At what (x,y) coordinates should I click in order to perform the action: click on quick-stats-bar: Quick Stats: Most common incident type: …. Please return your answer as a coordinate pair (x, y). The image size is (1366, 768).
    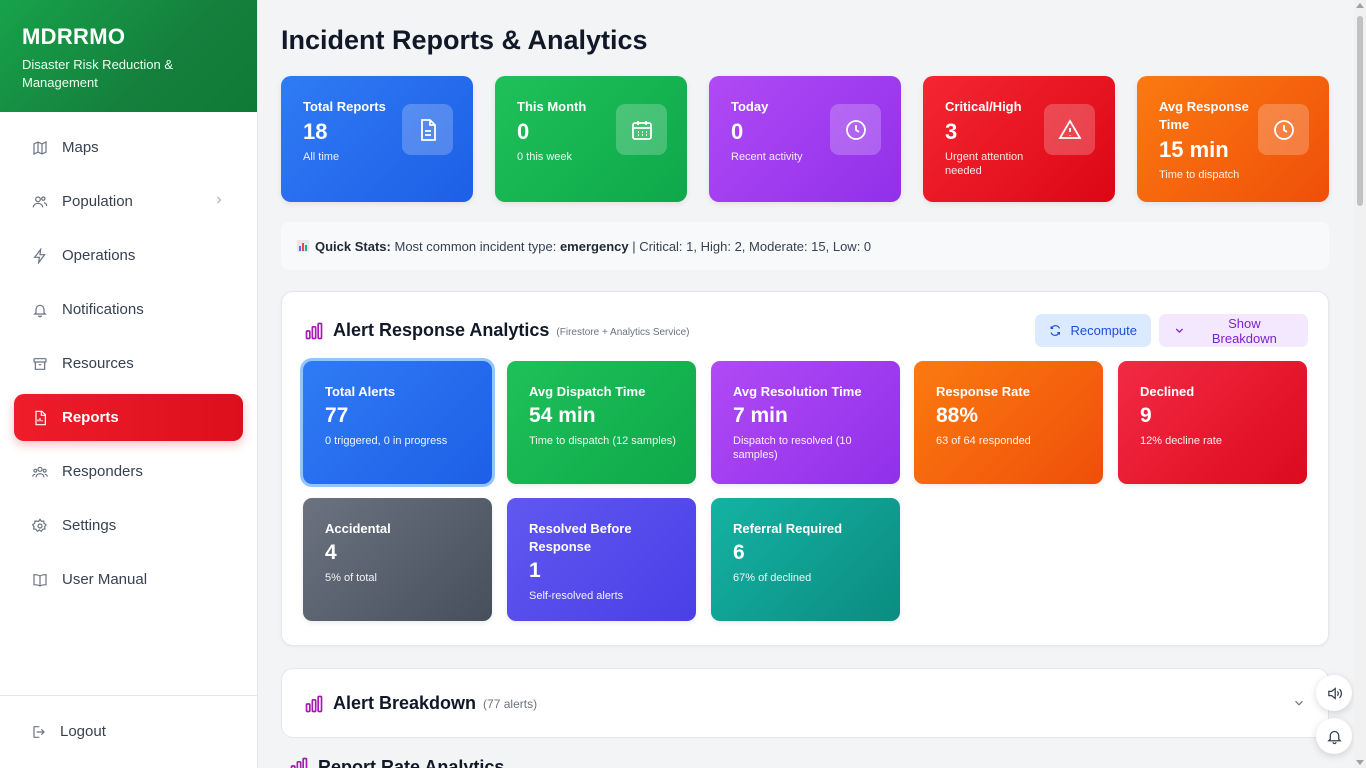
    Looking at the image, I should click on (805, 246).